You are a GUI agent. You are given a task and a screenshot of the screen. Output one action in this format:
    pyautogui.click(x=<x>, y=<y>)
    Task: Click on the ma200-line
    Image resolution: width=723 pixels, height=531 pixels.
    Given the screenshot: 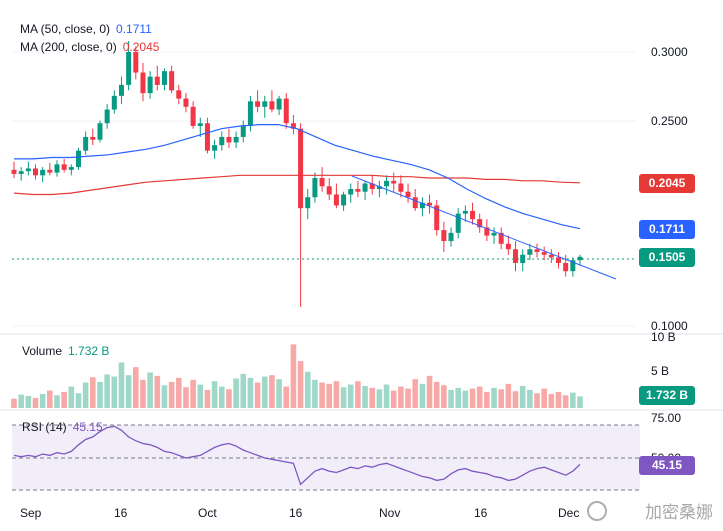 What is the action you would take?
    pyautogui.click(x=297, y=185)
    